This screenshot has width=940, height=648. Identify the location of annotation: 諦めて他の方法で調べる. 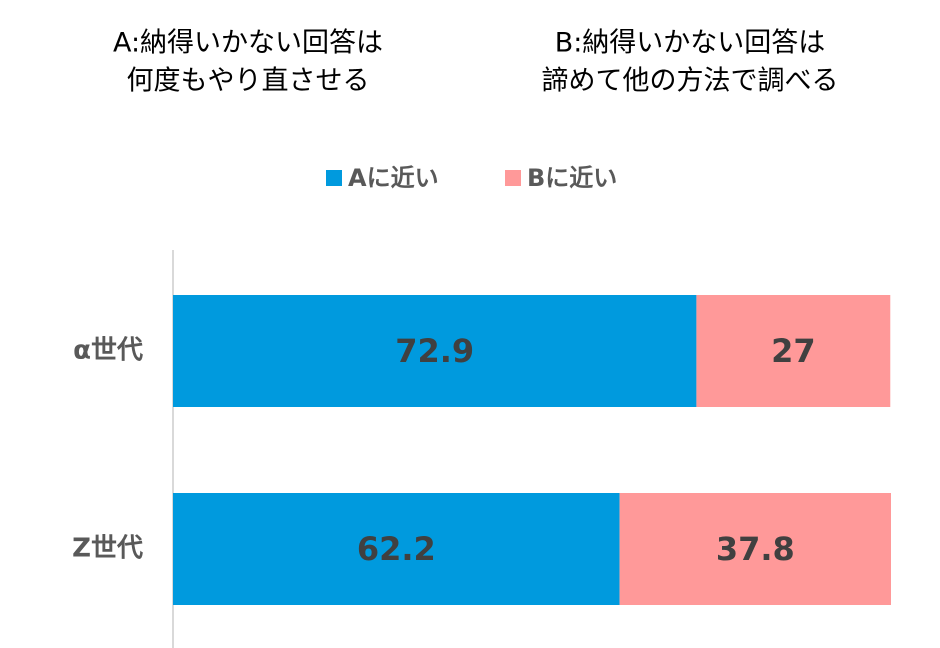
(690, 81).